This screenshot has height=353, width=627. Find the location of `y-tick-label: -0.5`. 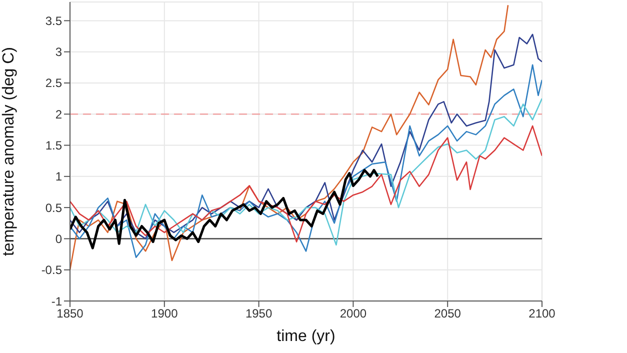

y-tick-label: -0.5 is located at coordinates (51, 270).